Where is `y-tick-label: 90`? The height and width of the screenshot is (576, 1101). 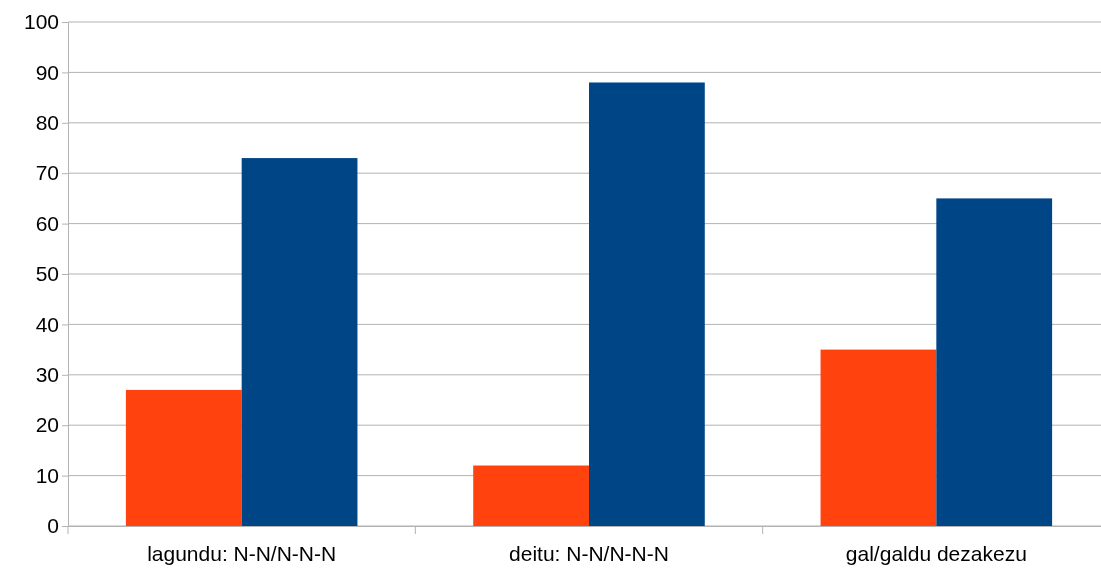 y-tick-label: 90 is located at coordinates (47, 72).